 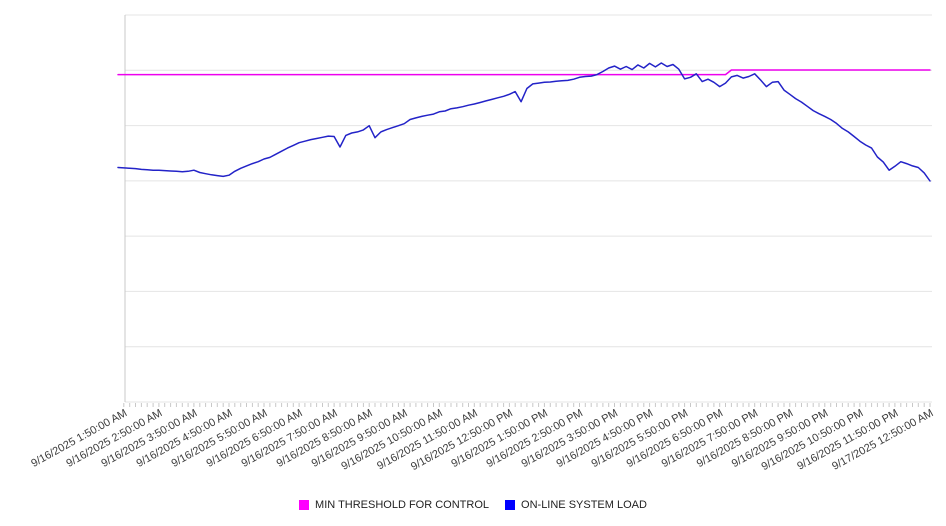 What do you see at coordinates (402, 505) in the screenshot?
I see `legend-label-min-threshold: MIN THRESHOLD FOR CONTROL` at bounding box center [402, 505].